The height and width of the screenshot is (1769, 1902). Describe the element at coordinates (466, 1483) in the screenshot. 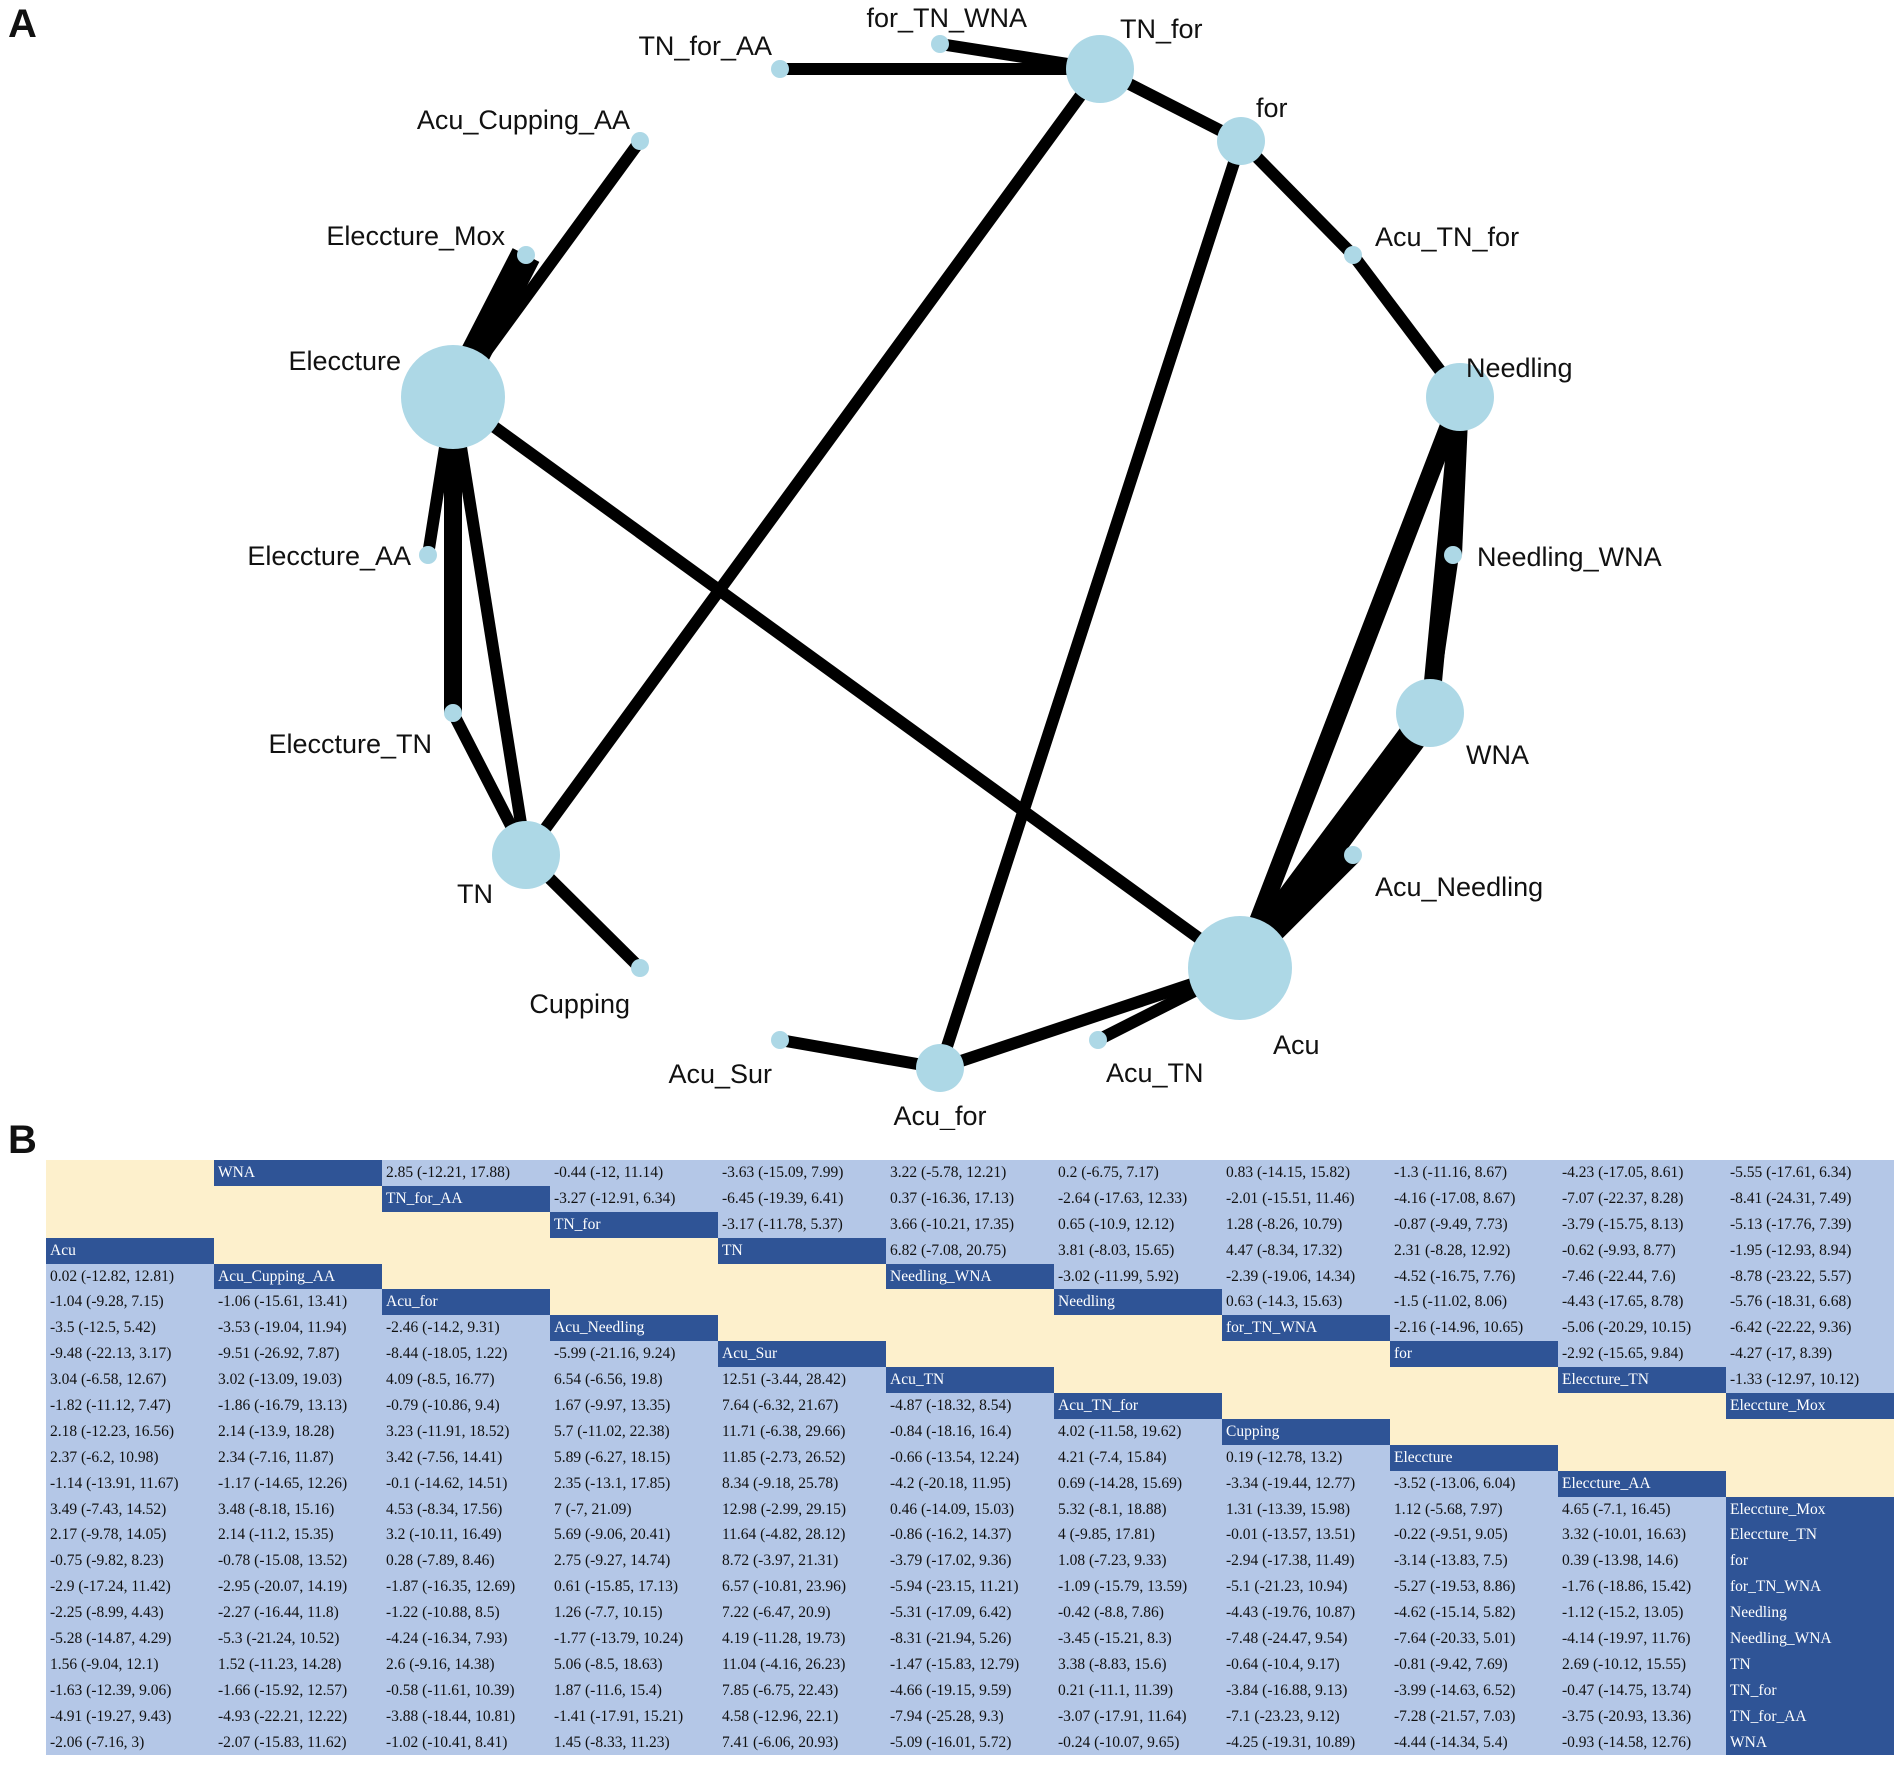

I see `league-value-cell: -0.1 (-14.62, 14.51)` at that location.